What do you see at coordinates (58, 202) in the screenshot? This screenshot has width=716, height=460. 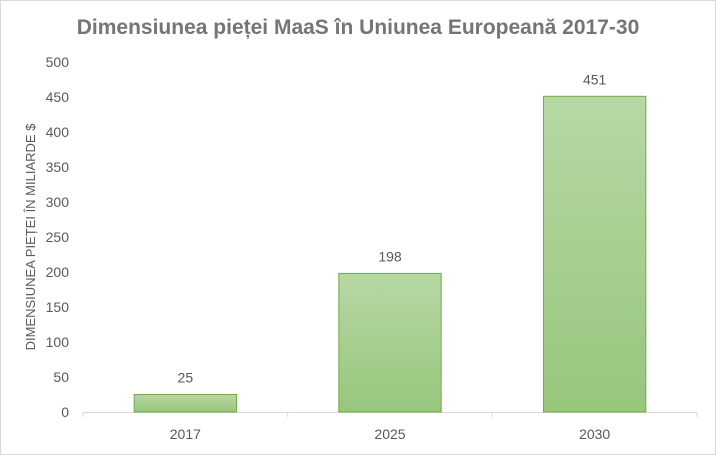 I see `y-tick-label: 300` at bounding box center [58, 202].